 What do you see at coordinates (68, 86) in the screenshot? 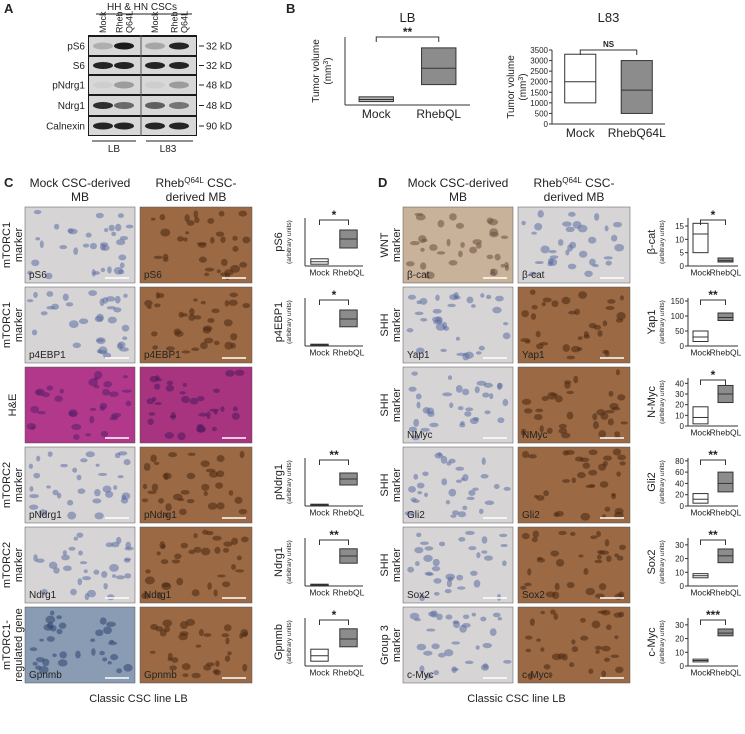
I see `protein-label: pNdrg1` at bounding box center [68, 86].